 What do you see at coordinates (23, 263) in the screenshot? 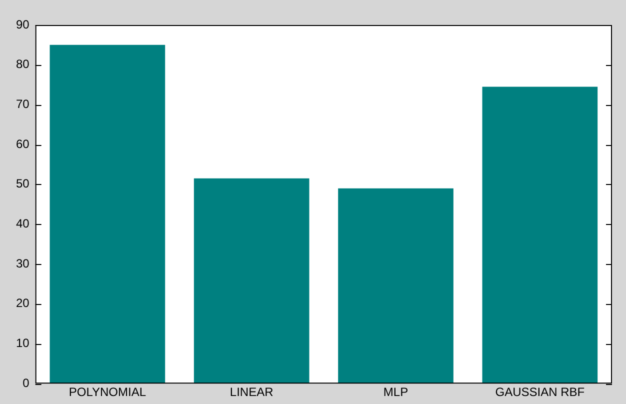
I see `y-tick-label: 30` at bounding box center [23, 263].